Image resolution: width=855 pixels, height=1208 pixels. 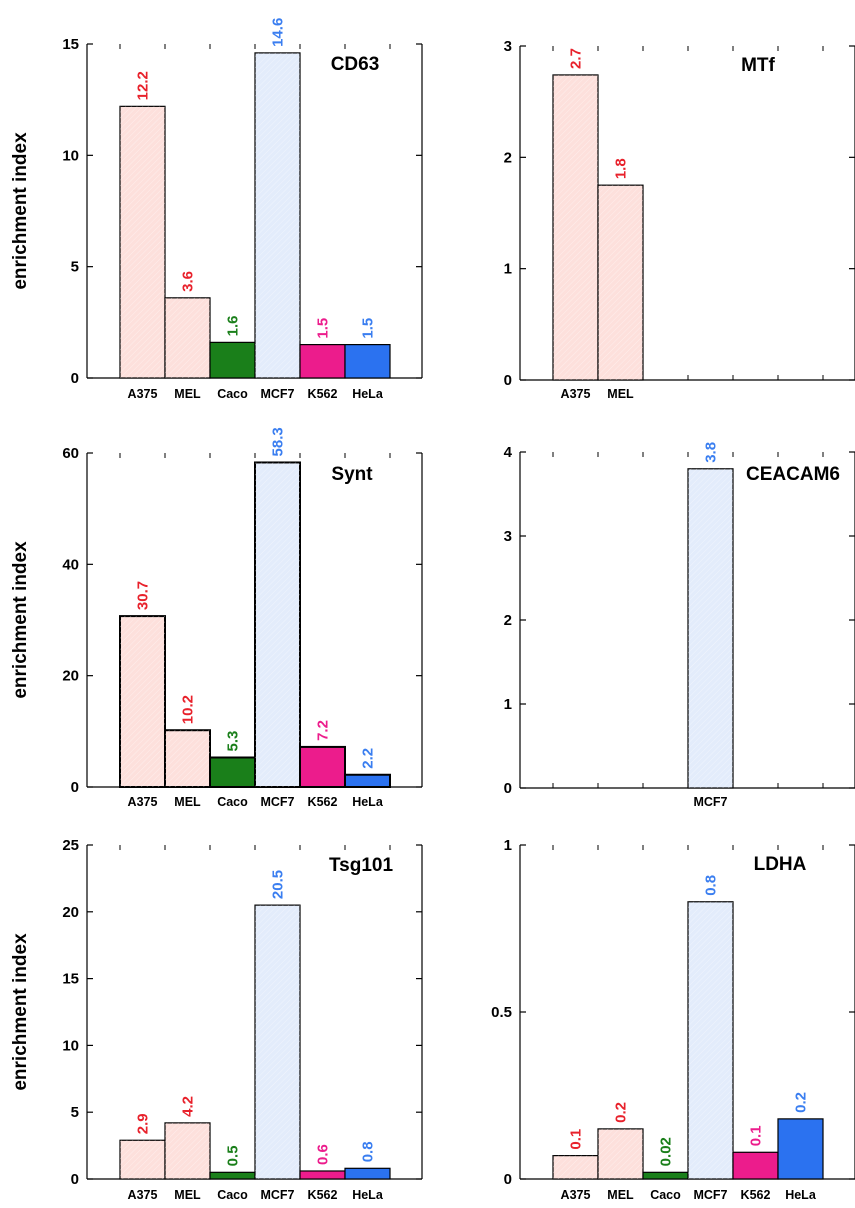 I want to click on data-label: 12.2, so click(x=143, y=85).